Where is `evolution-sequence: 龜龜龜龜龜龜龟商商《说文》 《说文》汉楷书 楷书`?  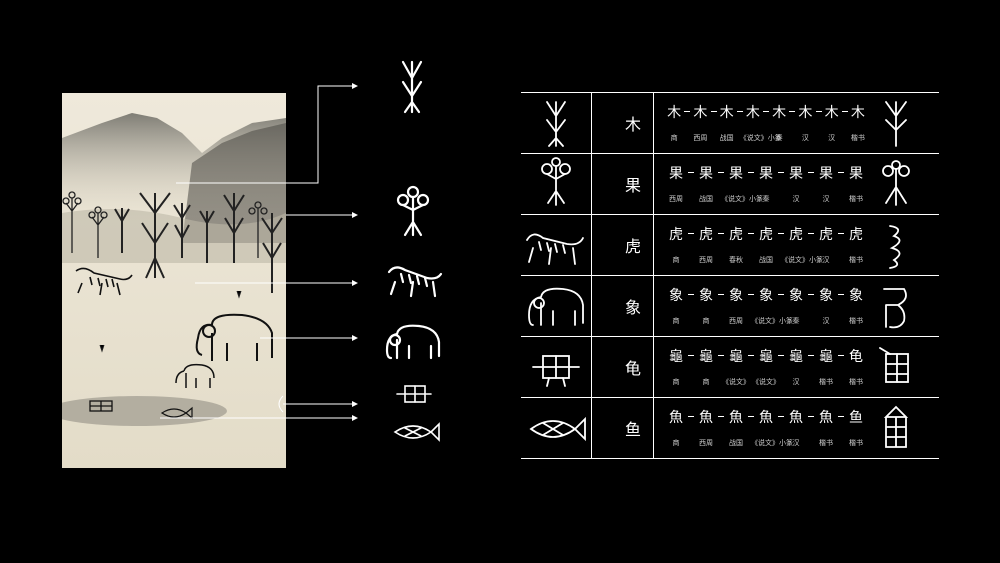 evolution-sequence: 龜龜龜龜龜龜龟商商《说文》 《说文》汉楷书 楷书 is located at coordinates (771, 370).